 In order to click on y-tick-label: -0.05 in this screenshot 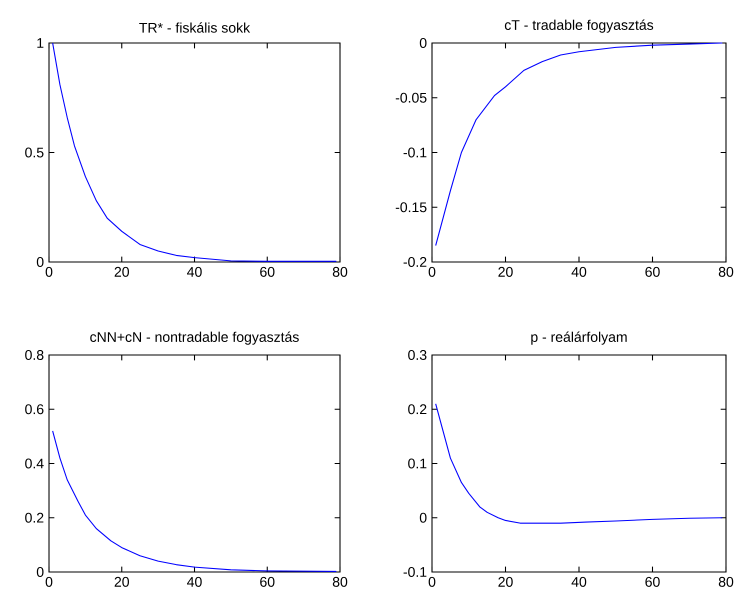, I will do `click(411, 97)`.